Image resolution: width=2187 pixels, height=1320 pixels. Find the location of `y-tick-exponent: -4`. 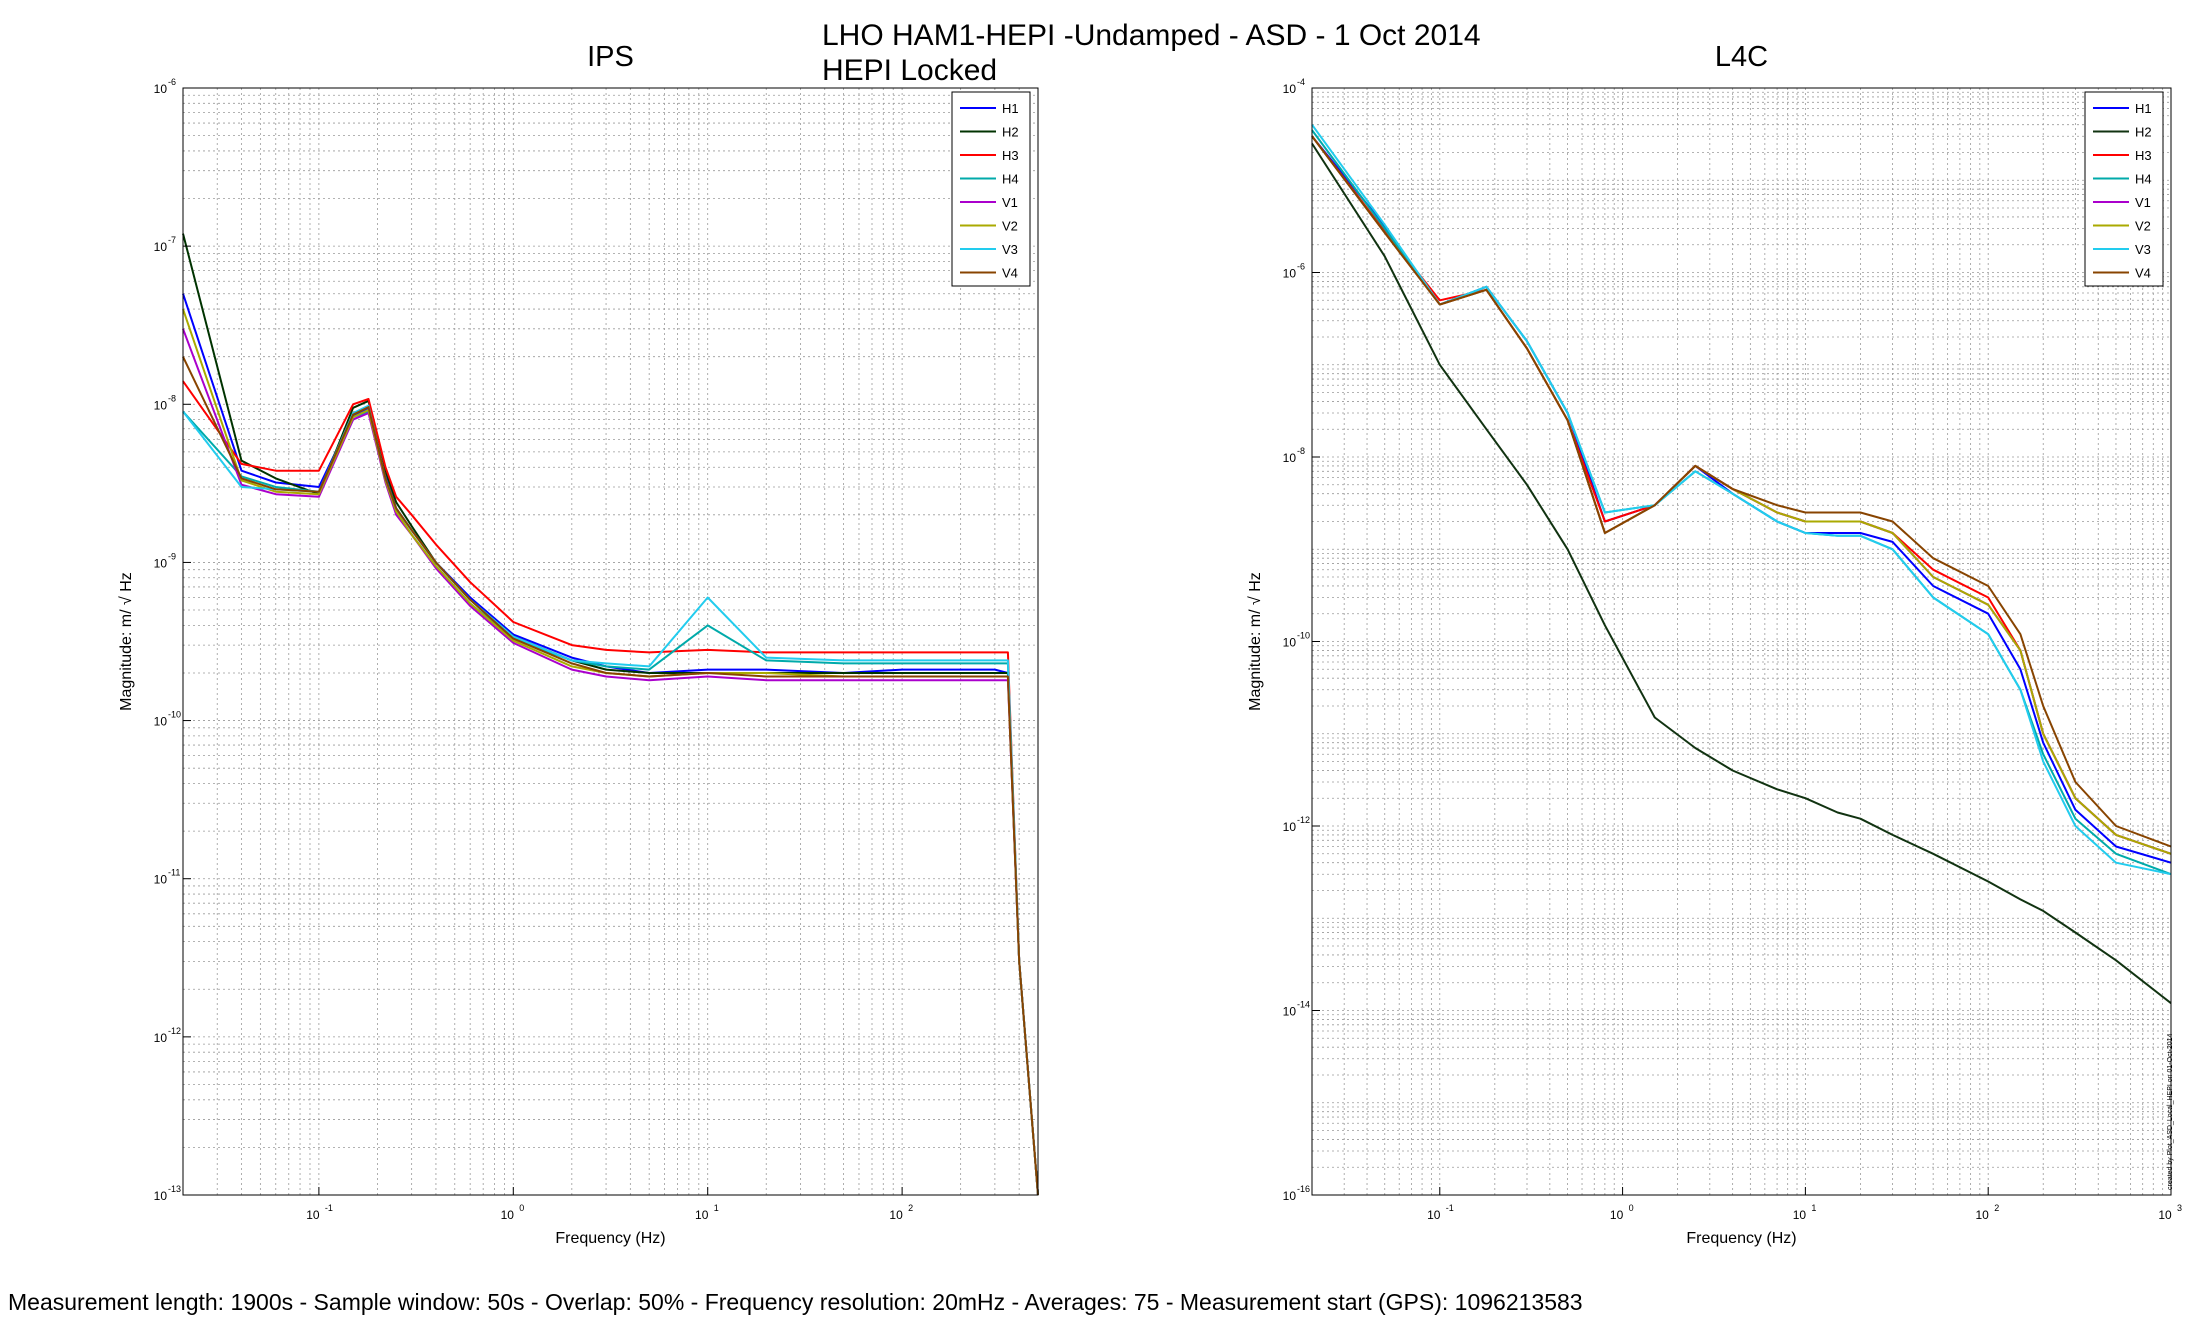

y-tick-exponent: -4 is located at coordinates (1301, 82).